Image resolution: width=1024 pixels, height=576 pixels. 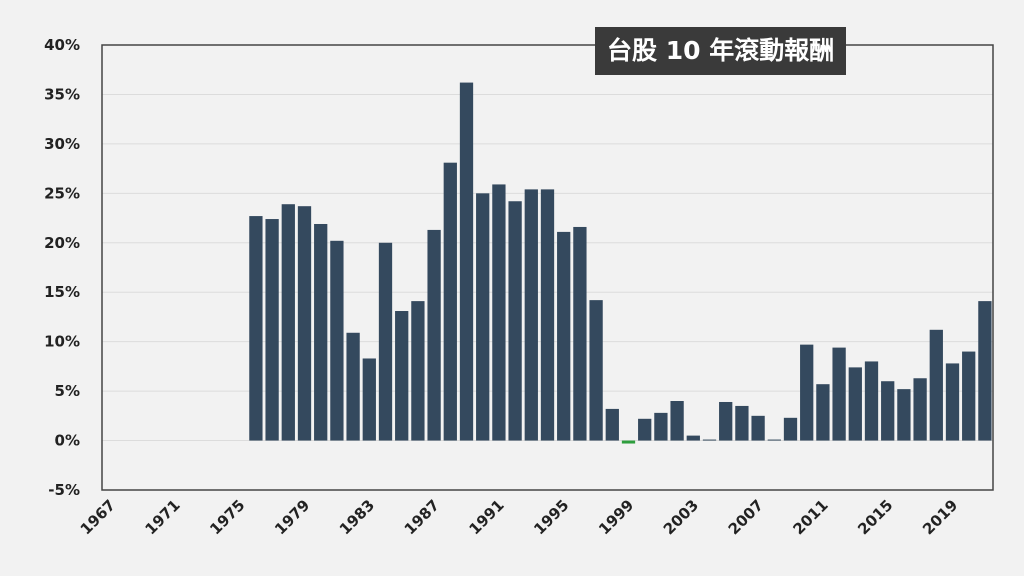 What do you see at coordinates (434, 335) in the screenshot?
I see `bar-1987` at bounding box center [434, 335].